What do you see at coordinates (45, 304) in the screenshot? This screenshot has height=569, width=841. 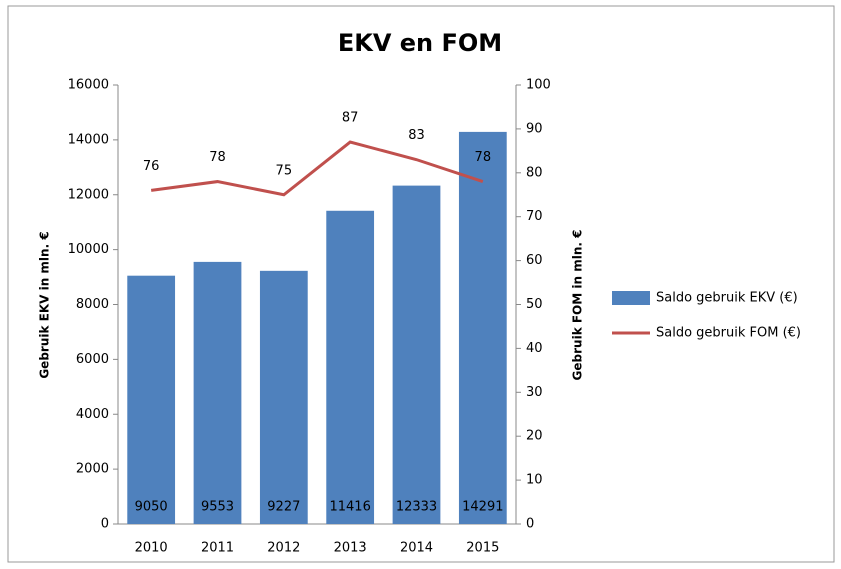 I see `y-axis-label: Gebruik EKV in mln. €` at bounding box center [45, 304].